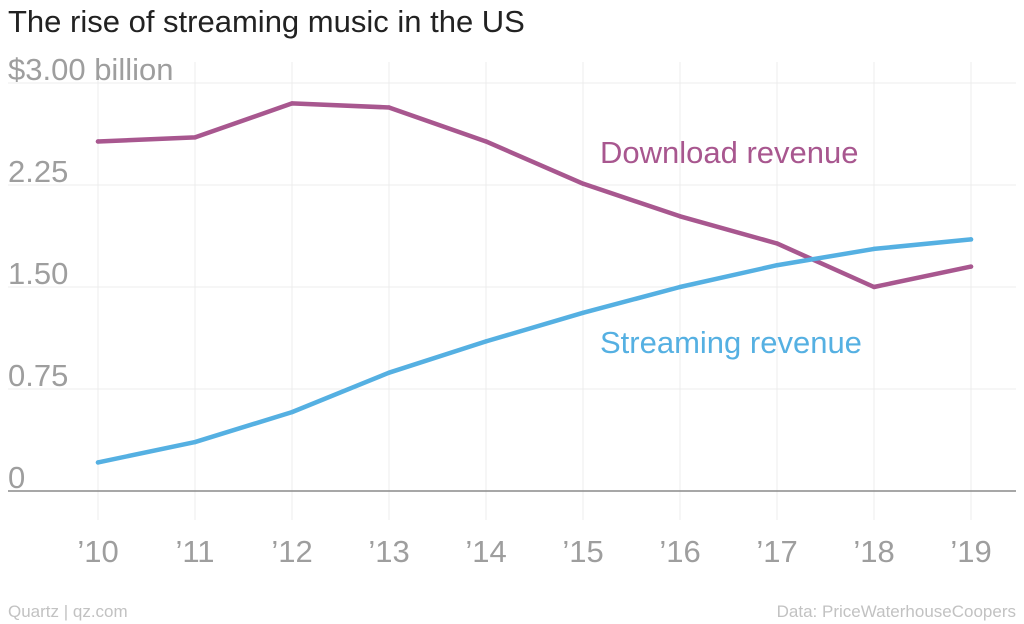 The image size is (1024, 624). I want to click on x-tick-label: ’14, so click(485, 551).